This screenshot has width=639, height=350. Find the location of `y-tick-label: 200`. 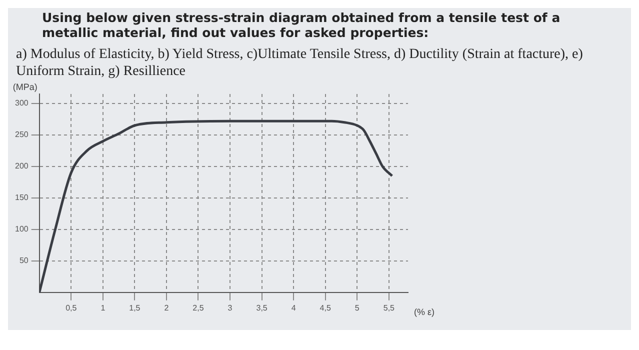

y-tick-label: 200 is located at coordinates (21, 166).